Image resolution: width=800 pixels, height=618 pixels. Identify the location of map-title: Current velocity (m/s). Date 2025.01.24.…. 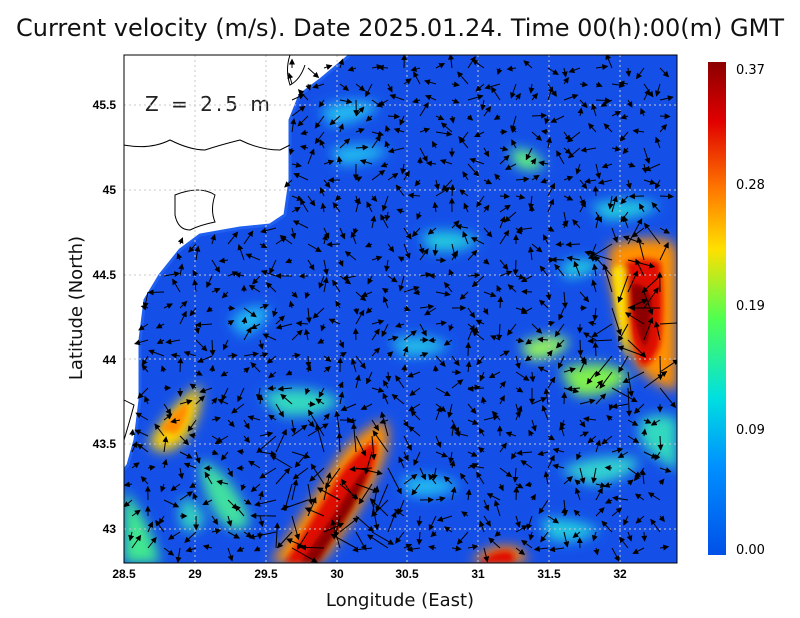
(400, 28).